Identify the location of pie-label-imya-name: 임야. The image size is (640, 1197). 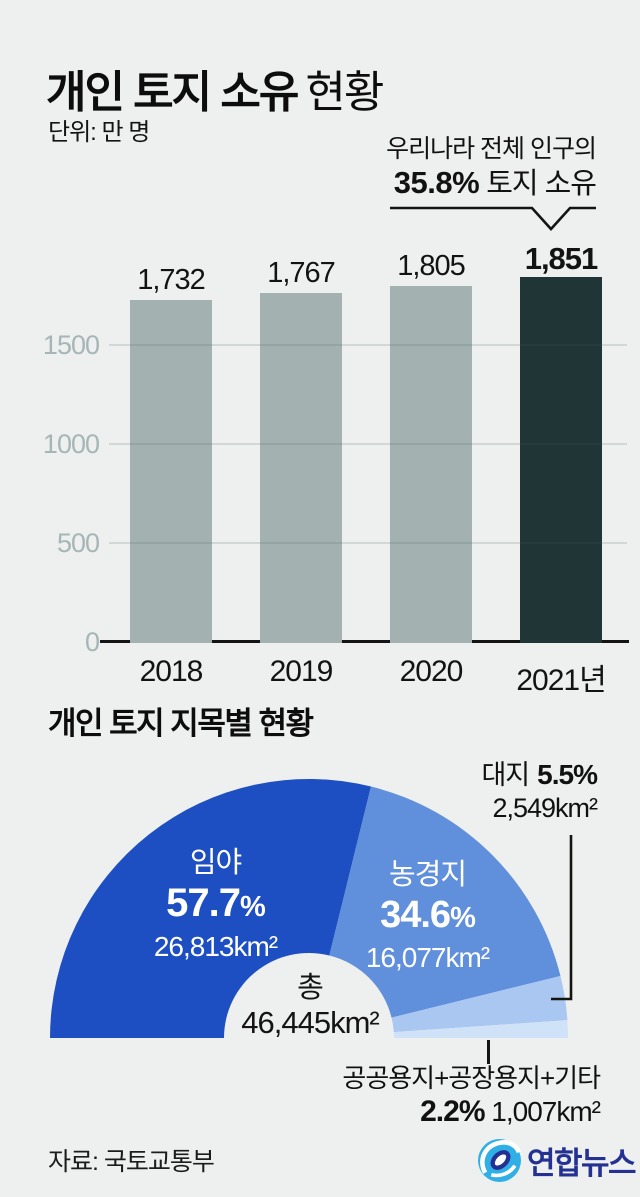
(215, 863).